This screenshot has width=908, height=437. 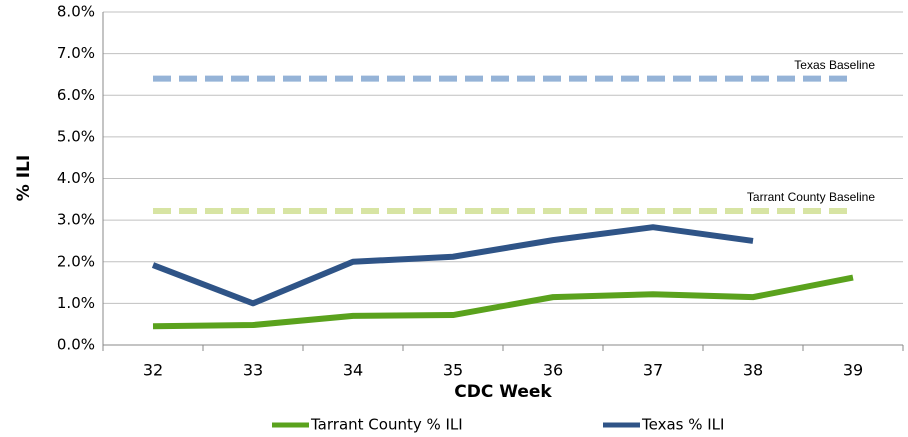 What do you see at coordinates (653, 370) in the screenshot?
I see `x-tick-label: 37` at bounding box center [653, 370].